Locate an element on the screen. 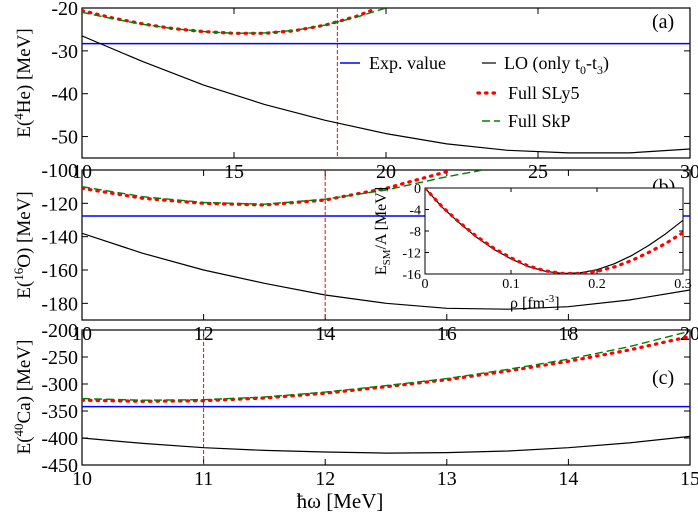  y-tick-label: -120 is located at coordinates (59, 204).